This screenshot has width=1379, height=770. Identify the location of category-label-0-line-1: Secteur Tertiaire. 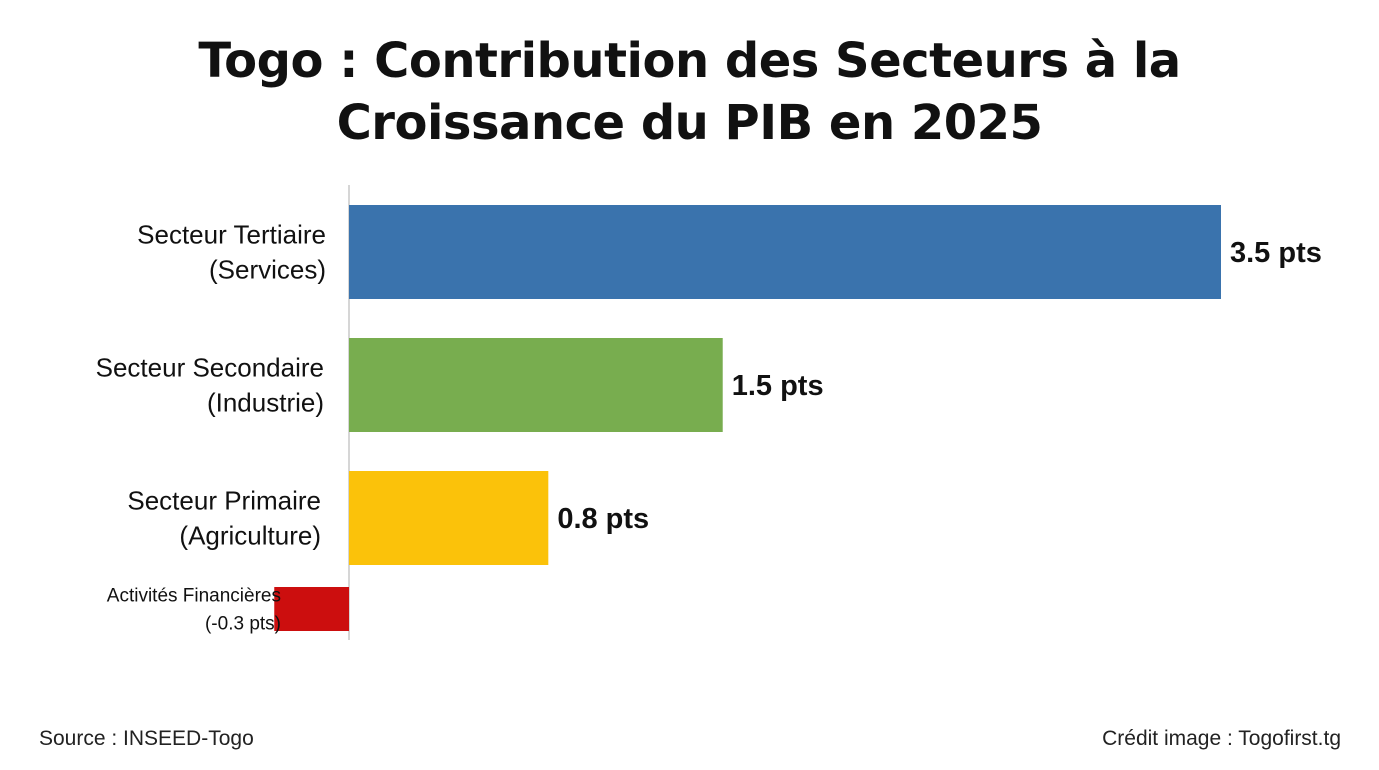
(231, 235).